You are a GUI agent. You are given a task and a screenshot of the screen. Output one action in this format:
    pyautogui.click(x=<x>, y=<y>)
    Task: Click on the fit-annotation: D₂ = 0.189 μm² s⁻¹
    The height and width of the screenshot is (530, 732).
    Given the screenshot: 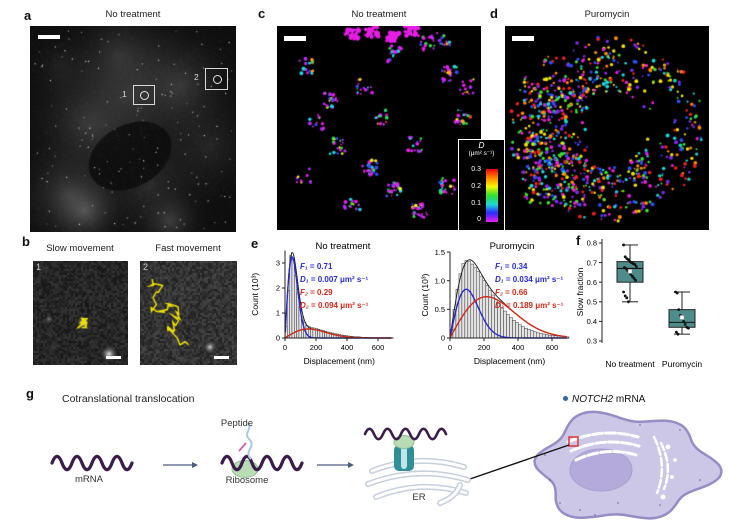 What is the action you would take?
    pyautogui.click(x=529, y=305)
    